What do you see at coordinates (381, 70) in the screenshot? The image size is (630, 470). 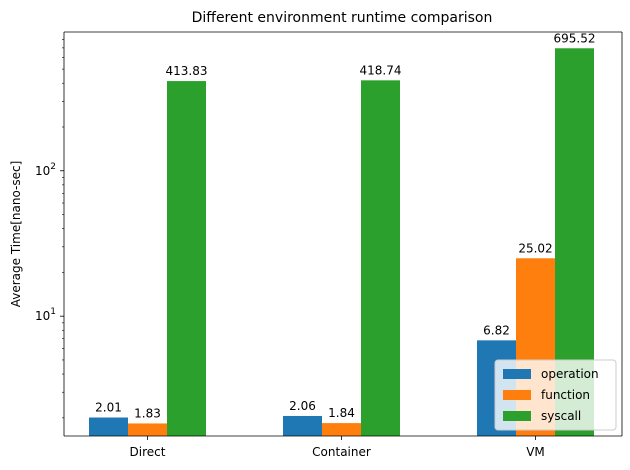 I see `data-label: 418.74` at bounding box center [381, 70].